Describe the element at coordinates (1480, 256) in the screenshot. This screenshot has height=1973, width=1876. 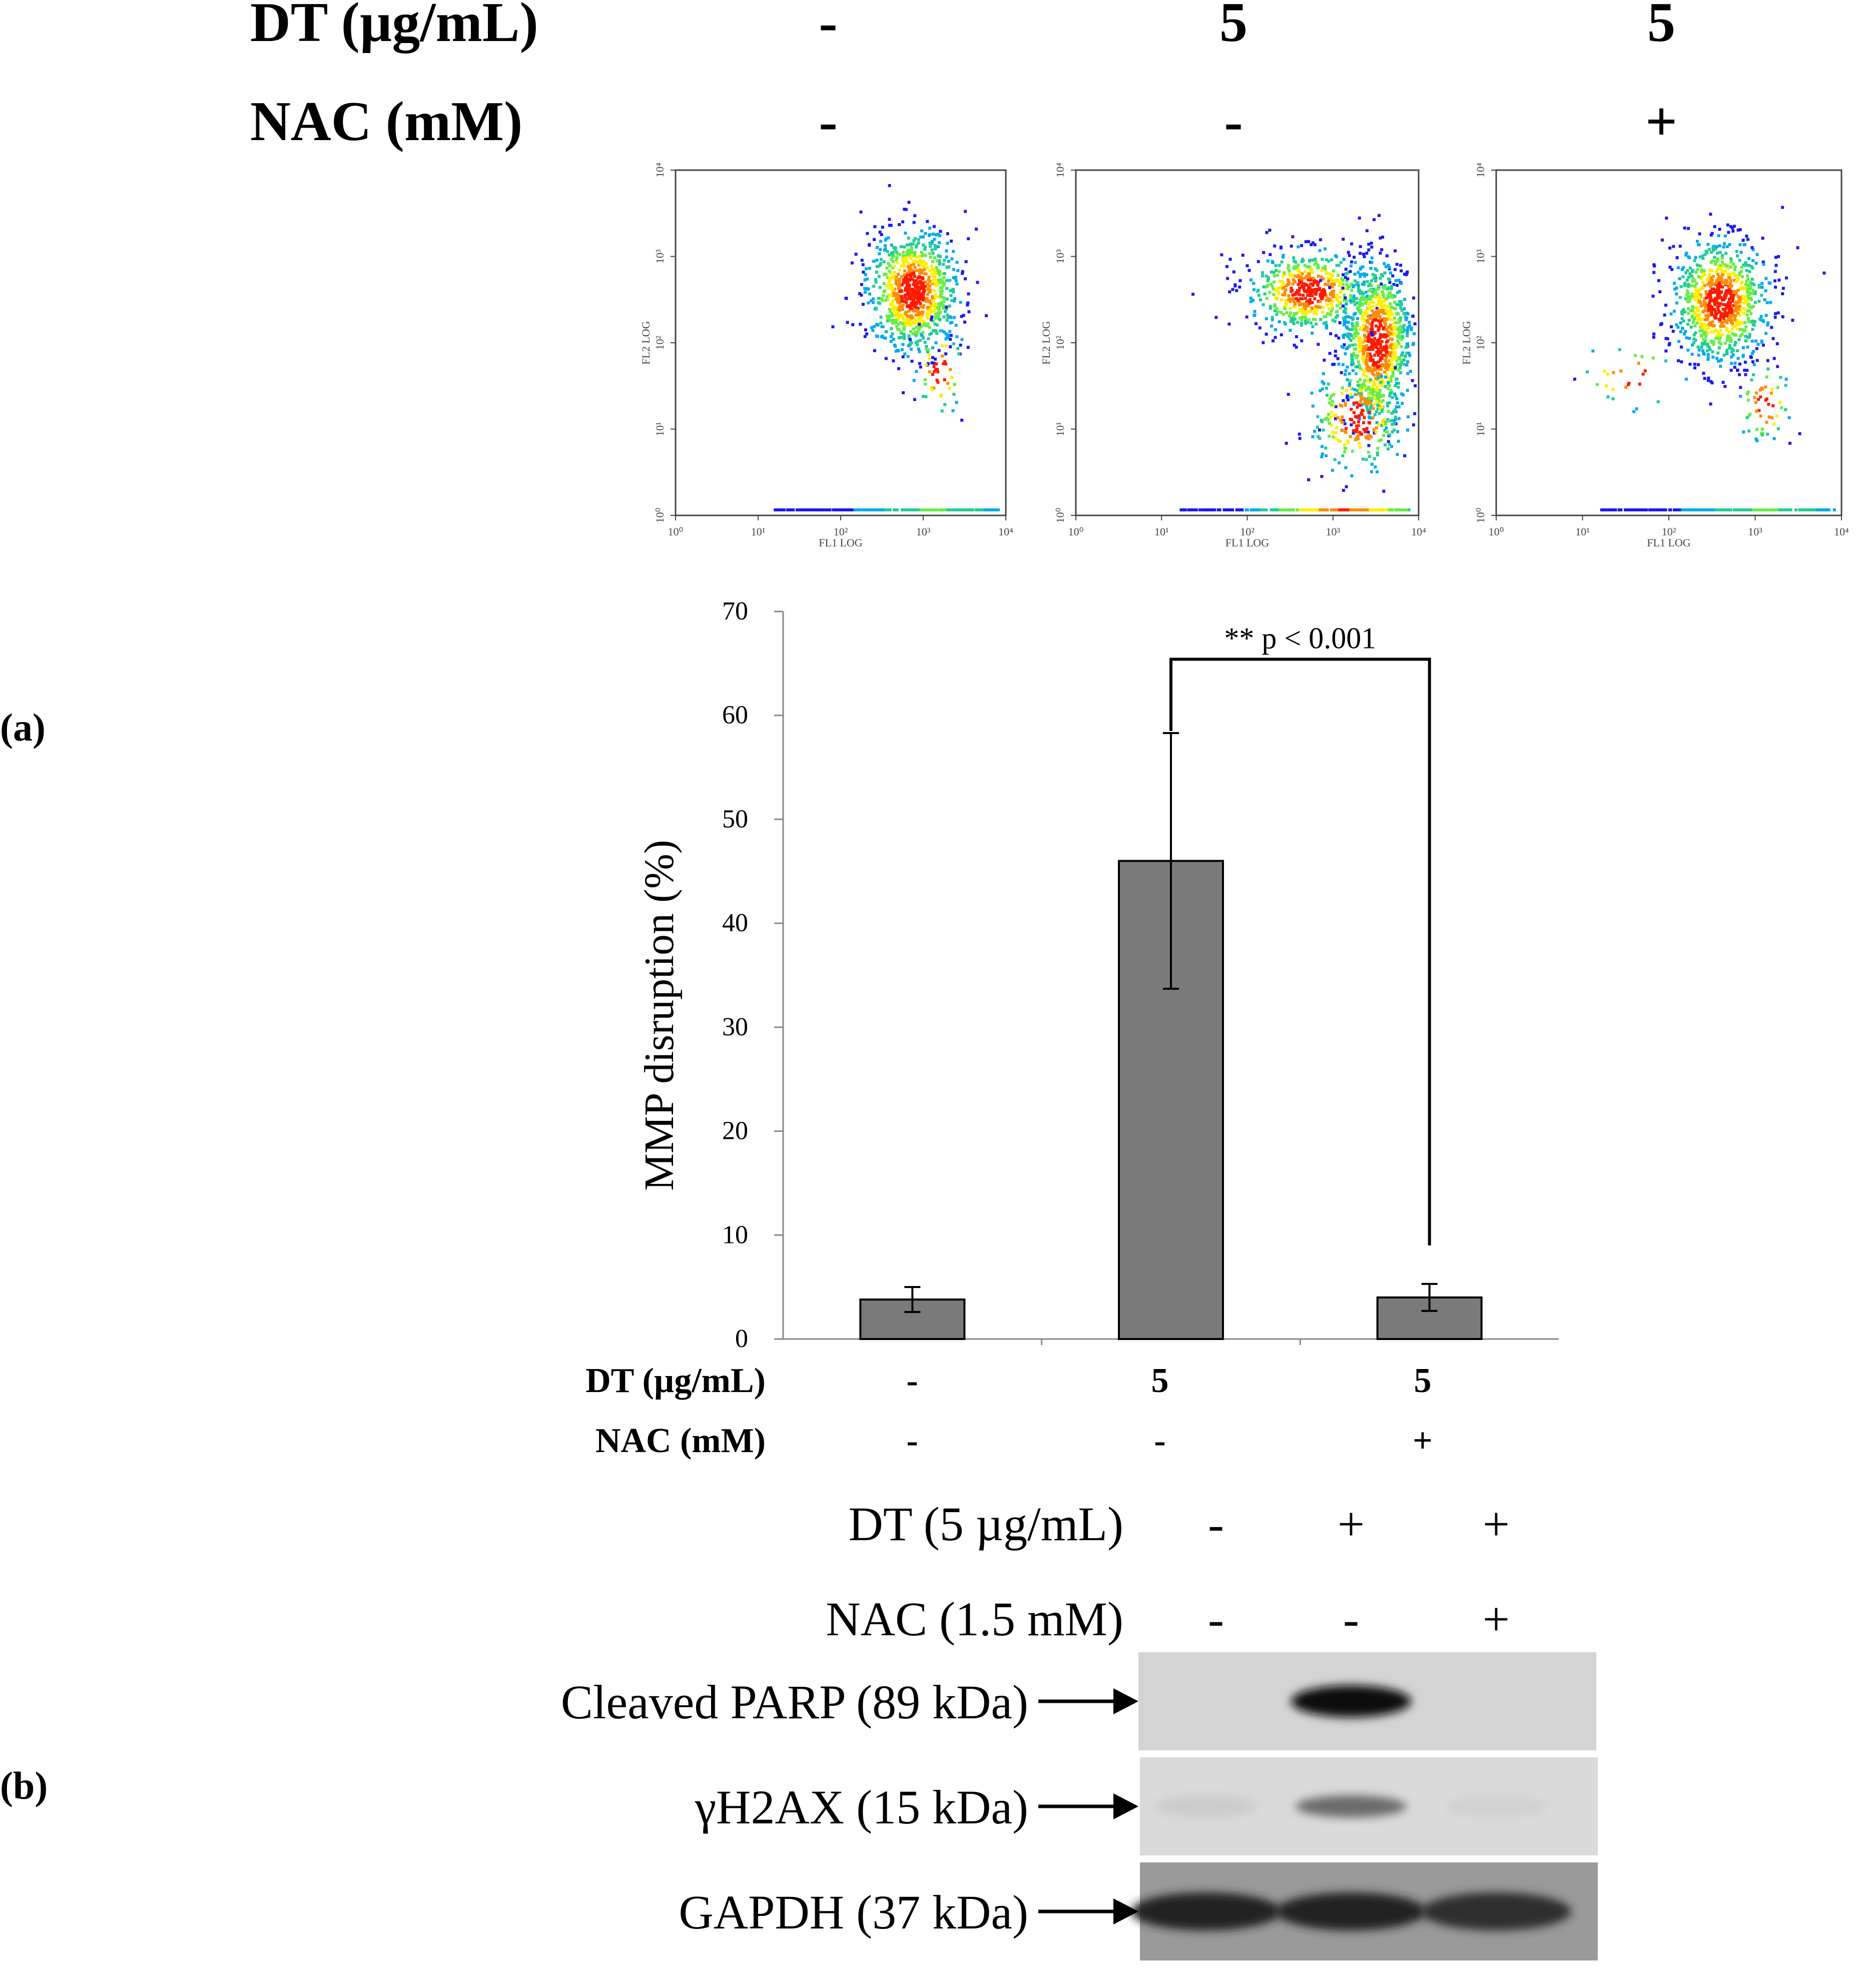
I see `flow-y-tick-label: 10³` at that location.